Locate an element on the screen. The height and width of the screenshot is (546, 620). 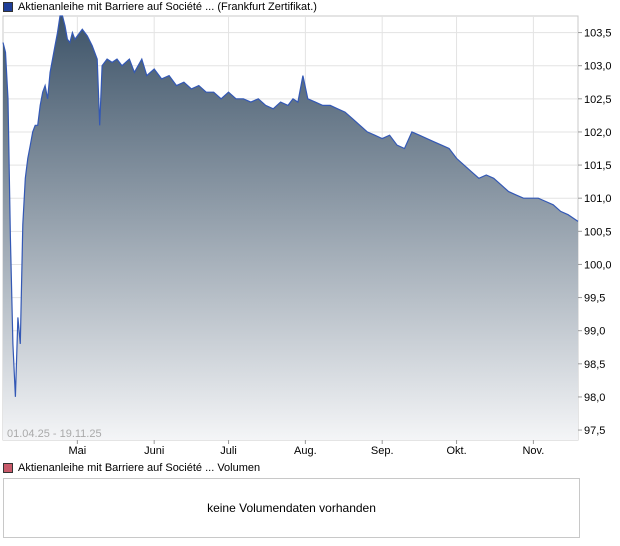
x-tick-label: Nov. is located at coordinates (533, 451).